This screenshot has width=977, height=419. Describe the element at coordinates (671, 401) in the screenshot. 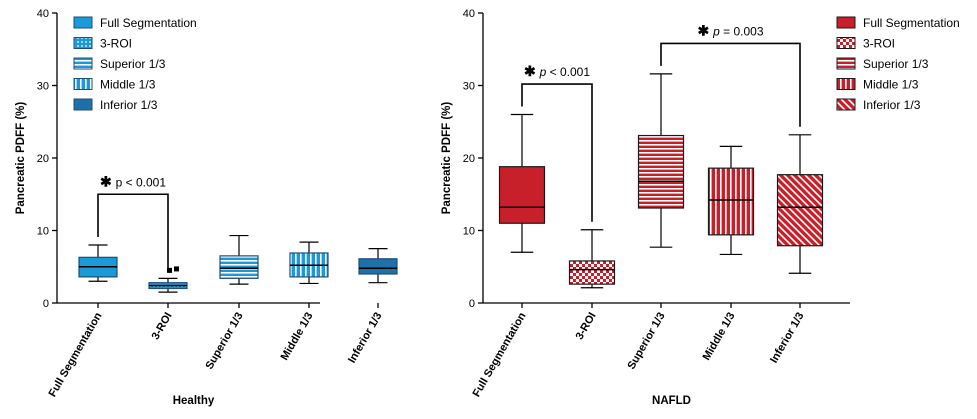

I see `x-axis-title: NAFLD` at that location.